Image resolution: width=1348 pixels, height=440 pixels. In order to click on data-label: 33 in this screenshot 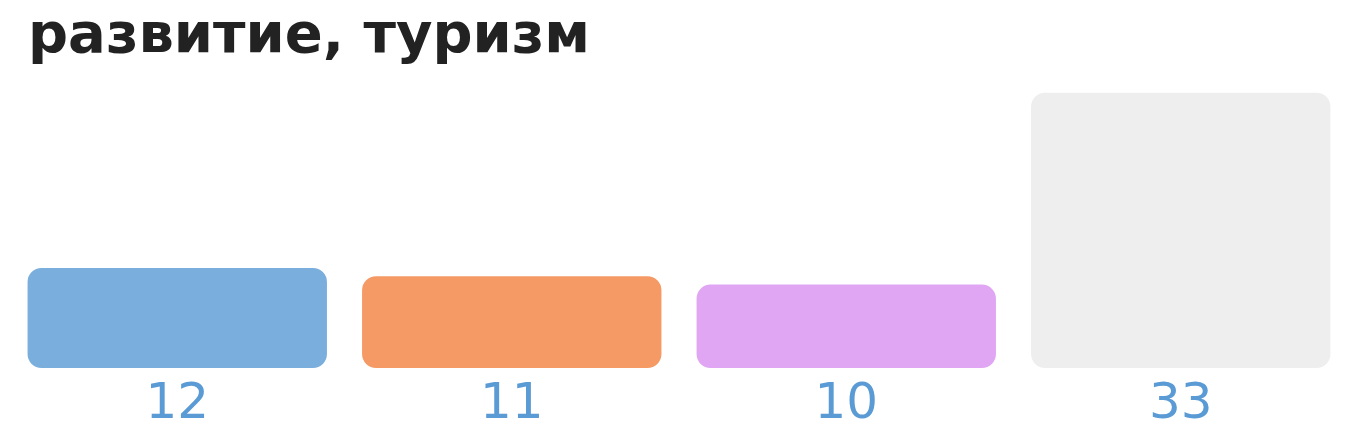, I will do `click(1180, 400)`.